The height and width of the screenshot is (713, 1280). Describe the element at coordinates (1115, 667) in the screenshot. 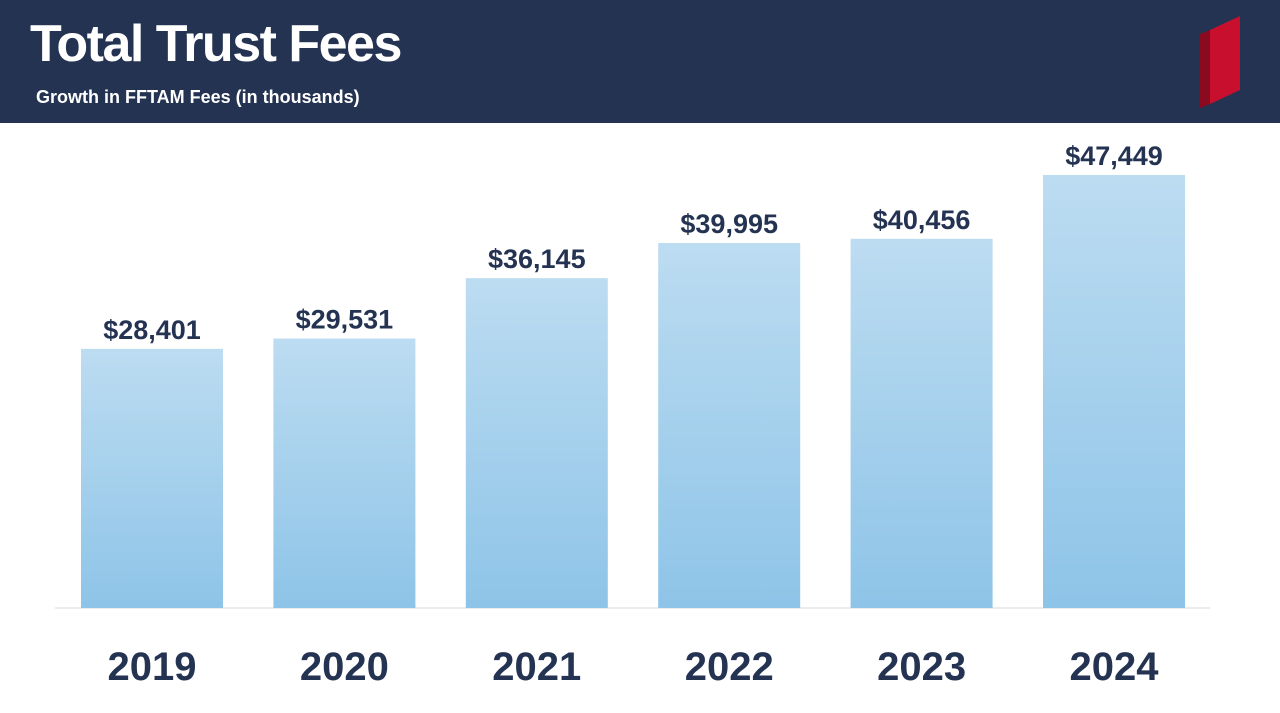

I see `x-tick-label-2024: 2024` at that location.